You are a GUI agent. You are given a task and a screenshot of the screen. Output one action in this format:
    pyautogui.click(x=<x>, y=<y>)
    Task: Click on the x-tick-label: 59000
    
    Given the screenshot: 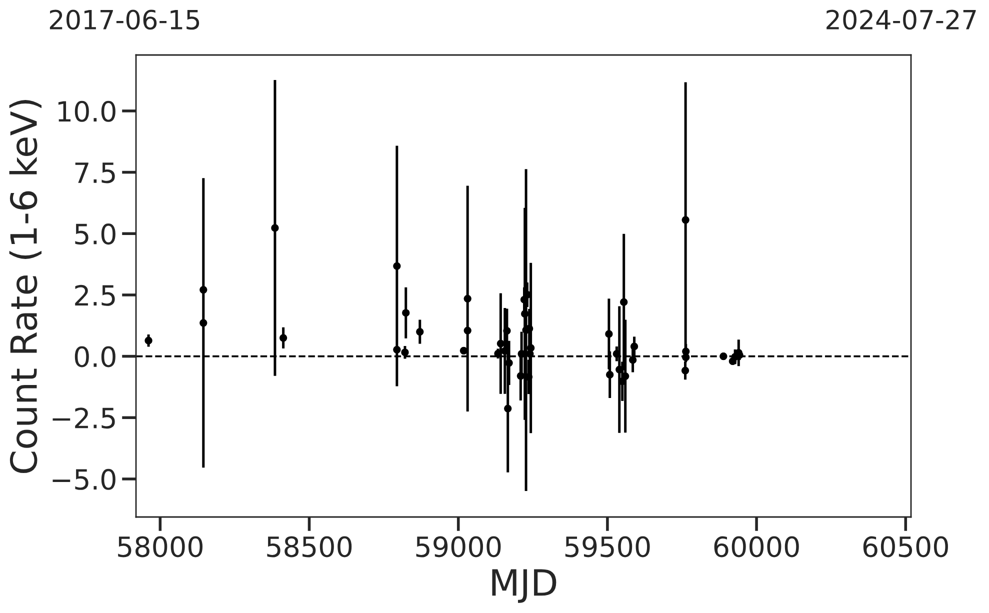 What is the action you would take?
    pyautogui.click(x=458, y=547)
    